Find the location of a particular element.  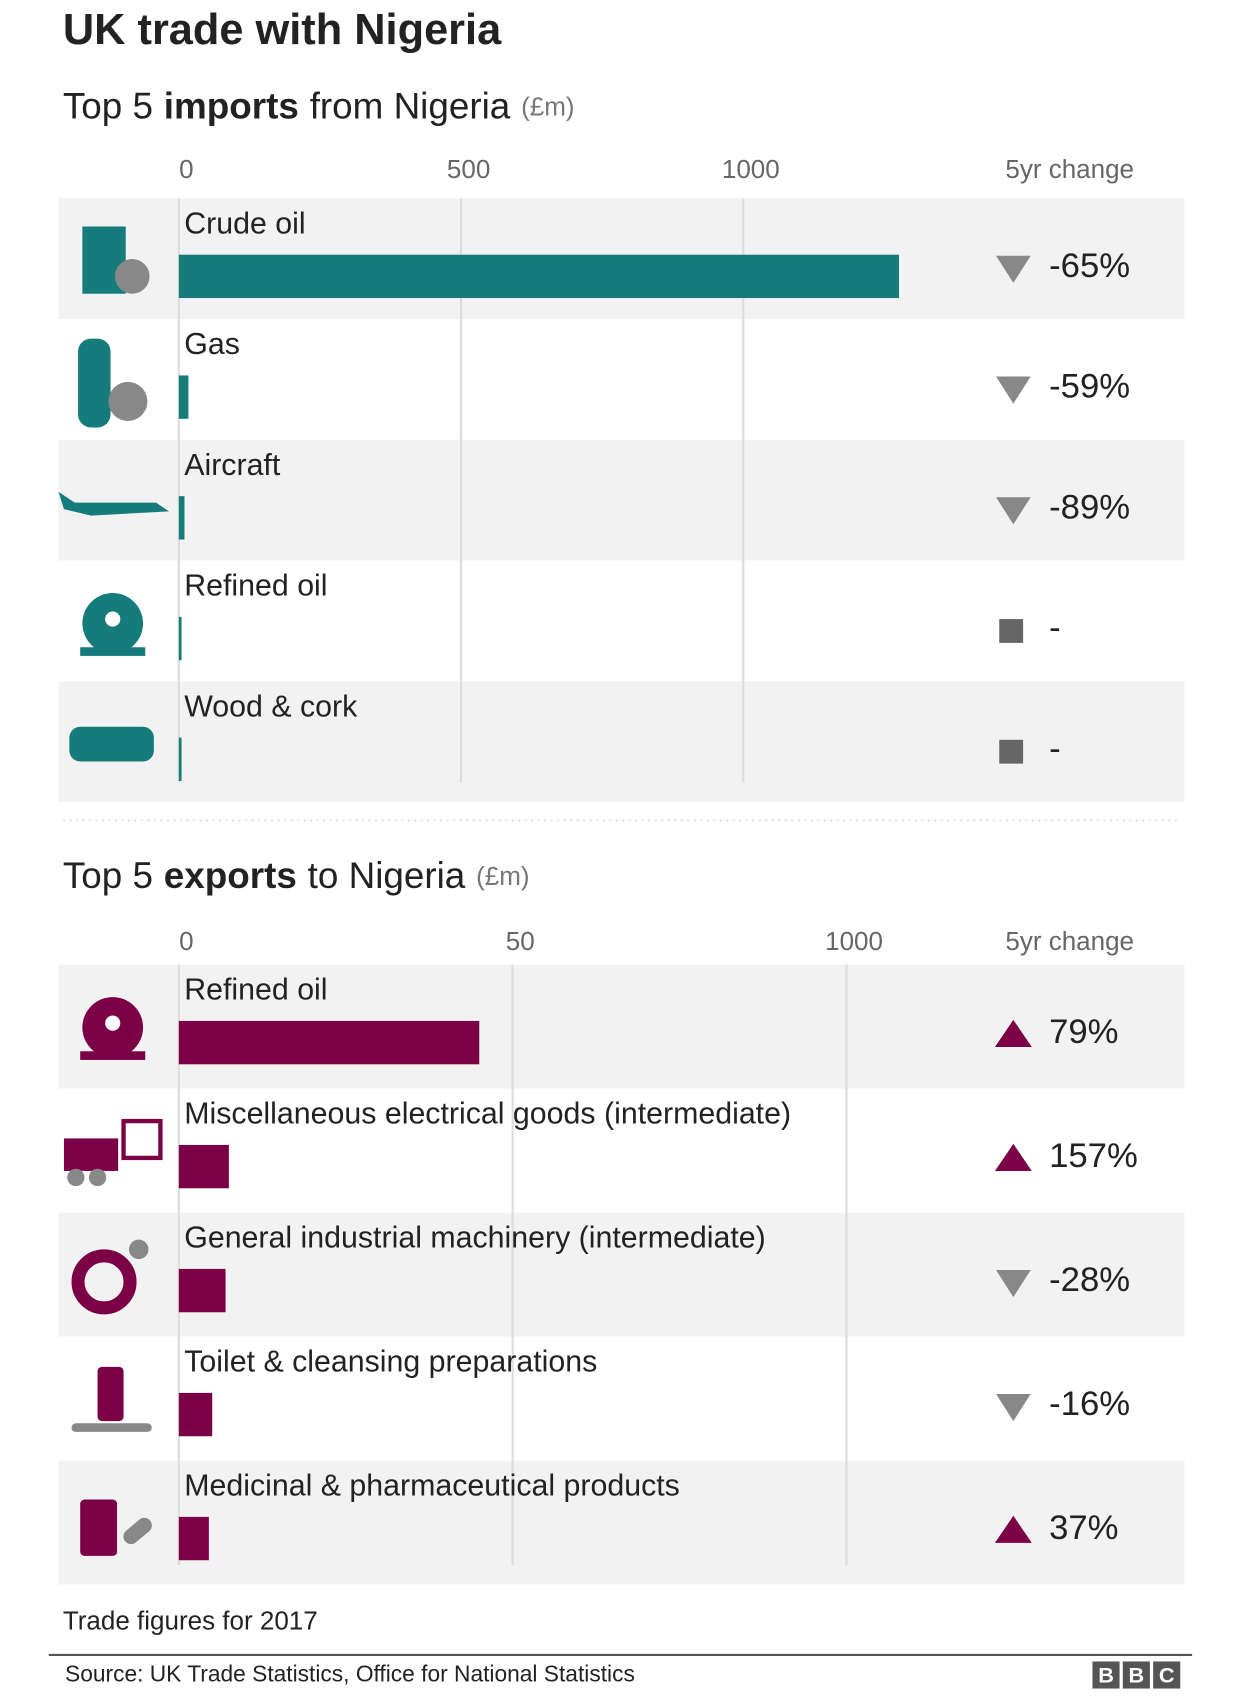

category-label: Aircraft is located at coordinates (232, 465).